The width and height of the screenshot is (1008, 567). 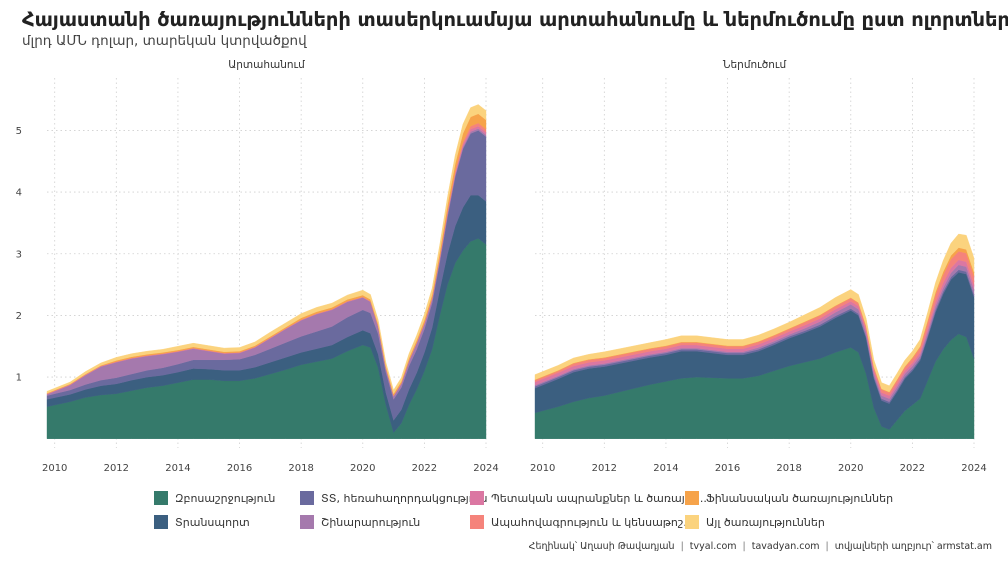 What do you see at coordinates (266, 65) in the screenshot?
I see `panel-title: Արտահանում` at bounding box center [266, 65].